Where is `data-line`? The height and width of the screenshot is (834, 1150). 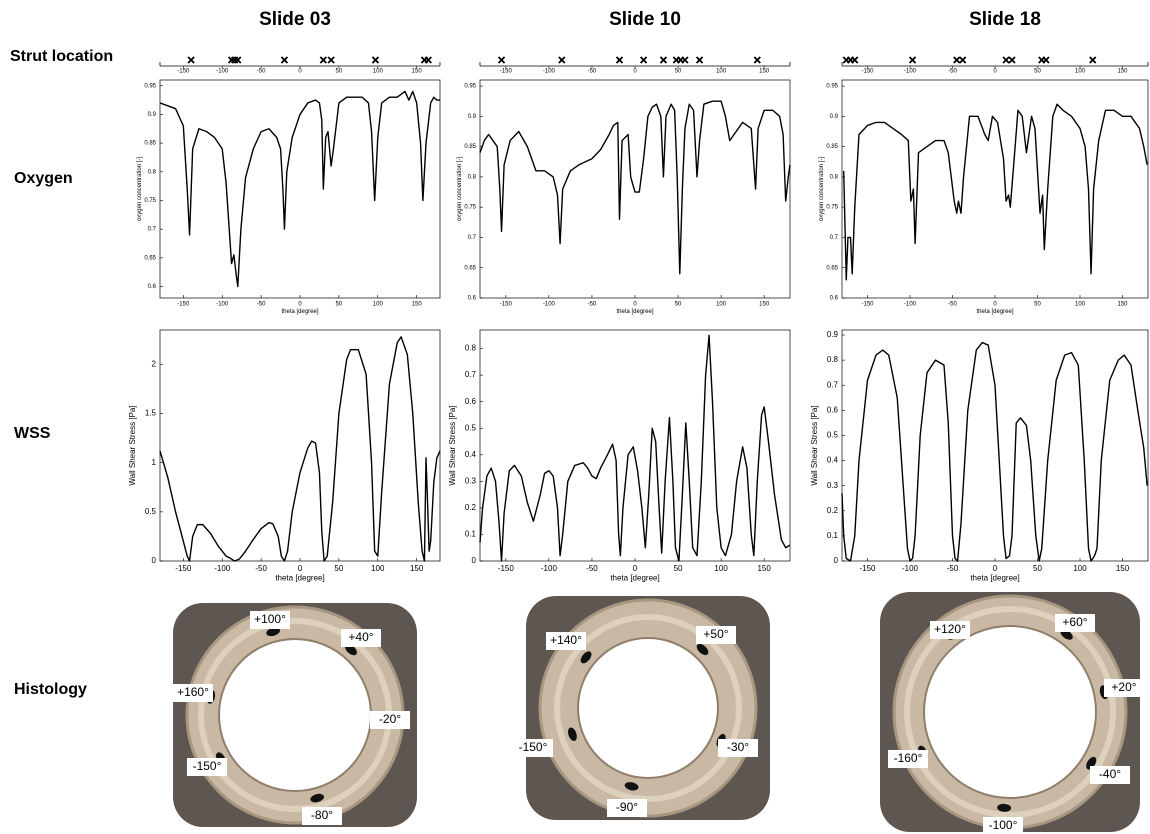 data-line is located at coordinates (299, 189).